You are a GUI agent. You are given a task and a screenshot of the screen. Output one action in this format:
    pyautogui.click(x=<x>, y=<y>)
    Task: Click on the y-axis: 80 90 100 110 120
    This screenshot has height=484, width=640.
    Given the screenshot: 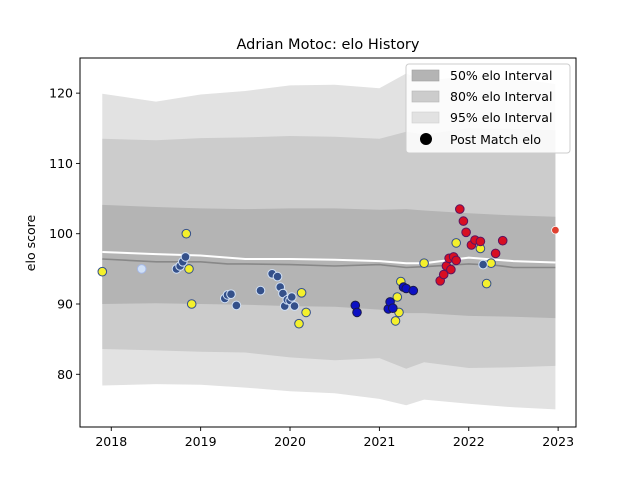 What is the action you would take?
    pyautogui.click(x=64, y=234)
    